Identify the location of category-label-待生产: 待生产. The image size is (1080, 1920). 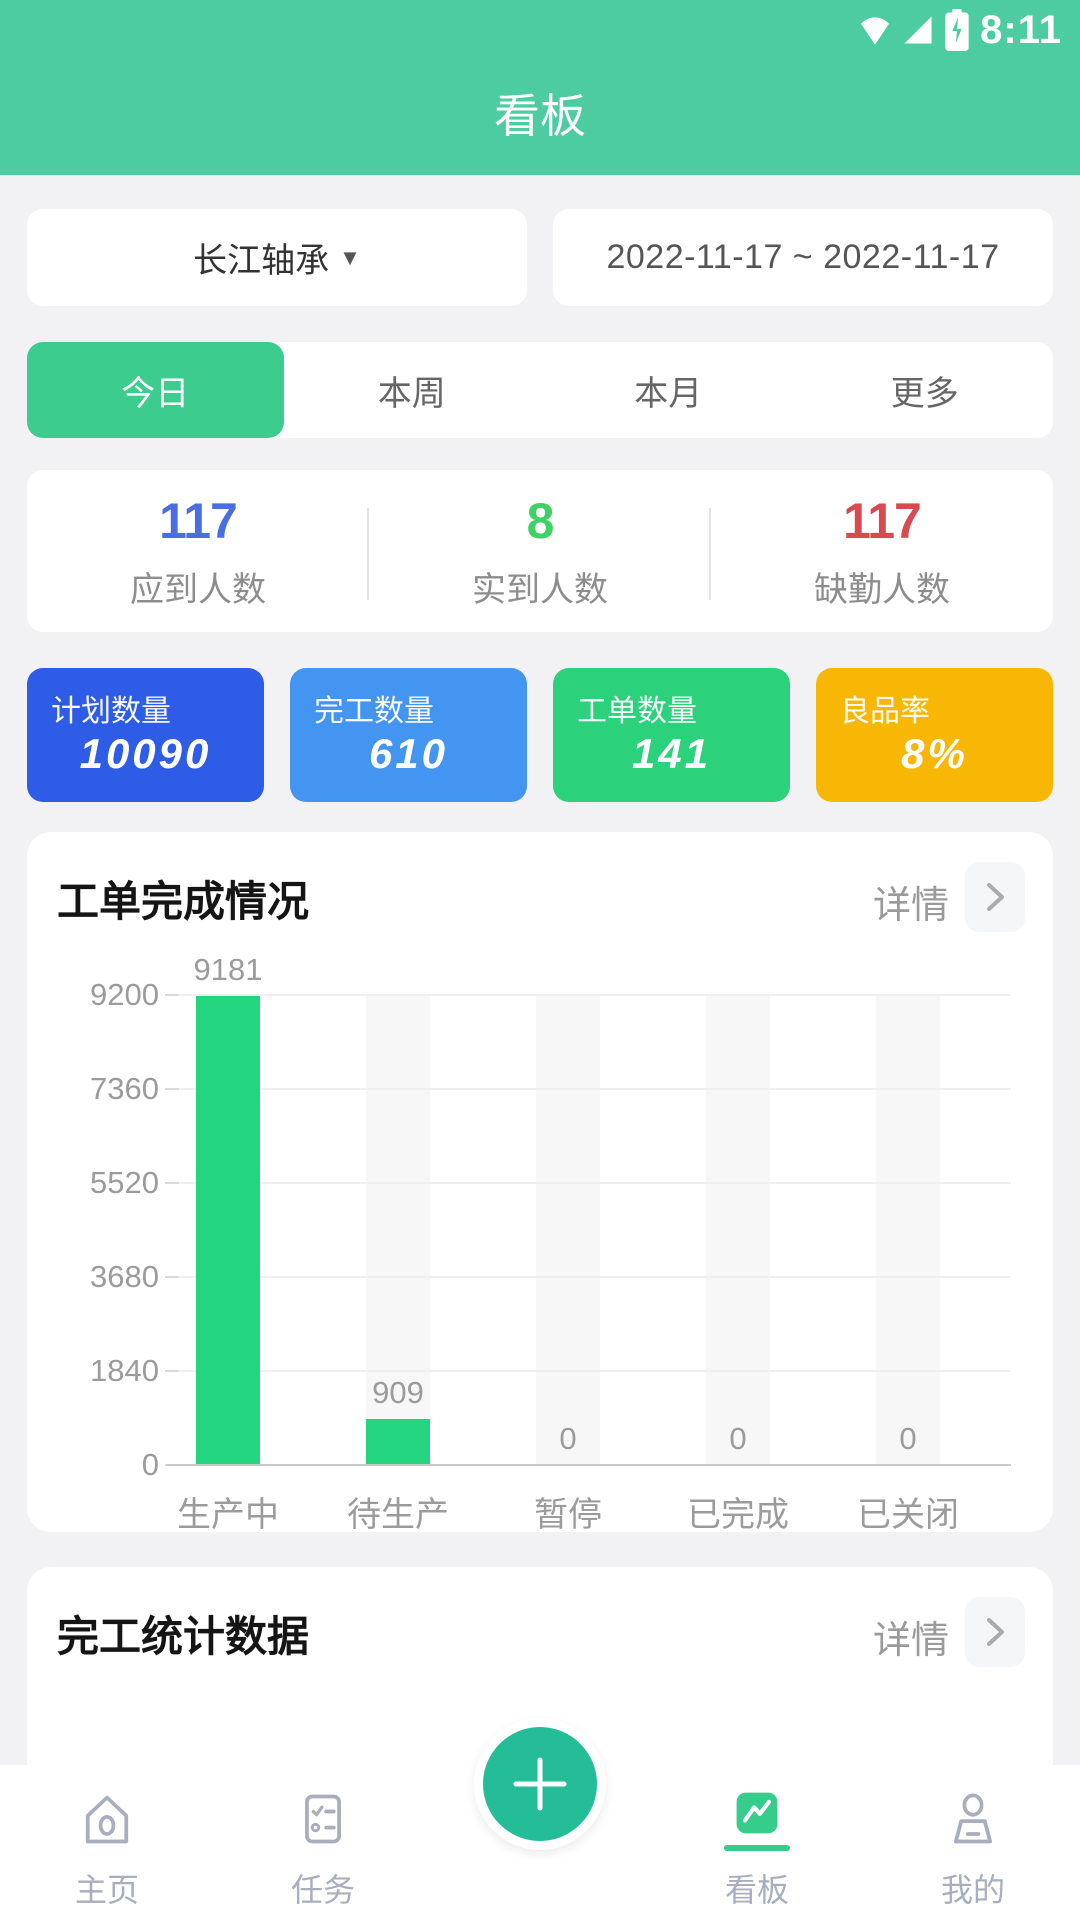
(398, 1515).